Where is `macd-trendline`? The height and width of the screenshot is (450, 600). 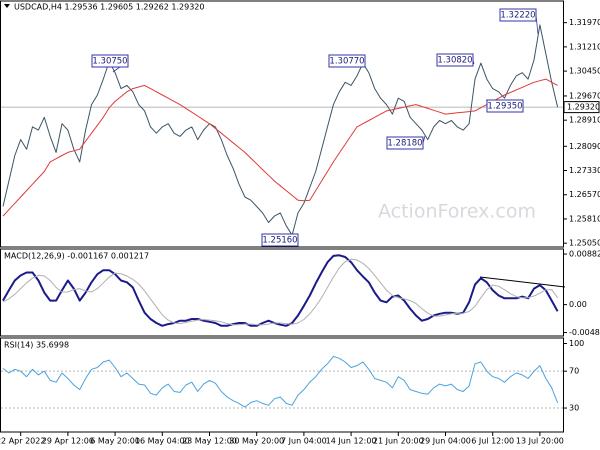
macd-trendline is located at coordinates (522, 282).